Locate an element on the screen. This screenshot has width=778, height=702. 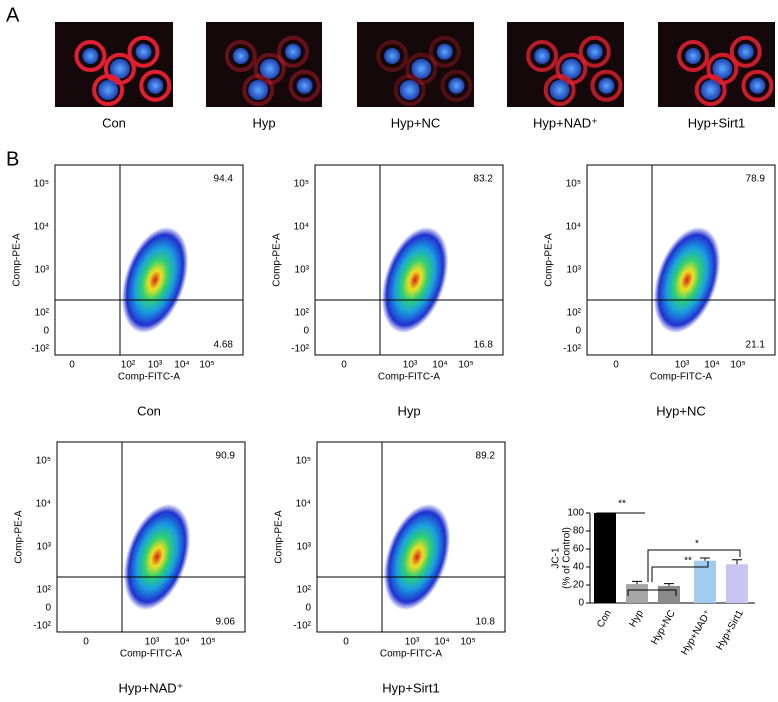
image-caption: Hyp+NC is located at coordinates (416, 122).